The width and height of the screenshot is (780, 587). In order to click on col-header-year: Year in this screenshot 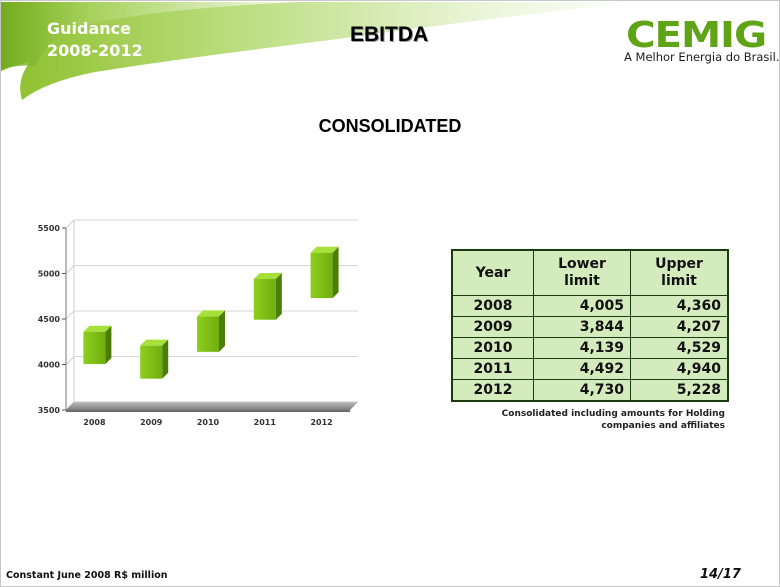, I will do `click(492, 272)`.